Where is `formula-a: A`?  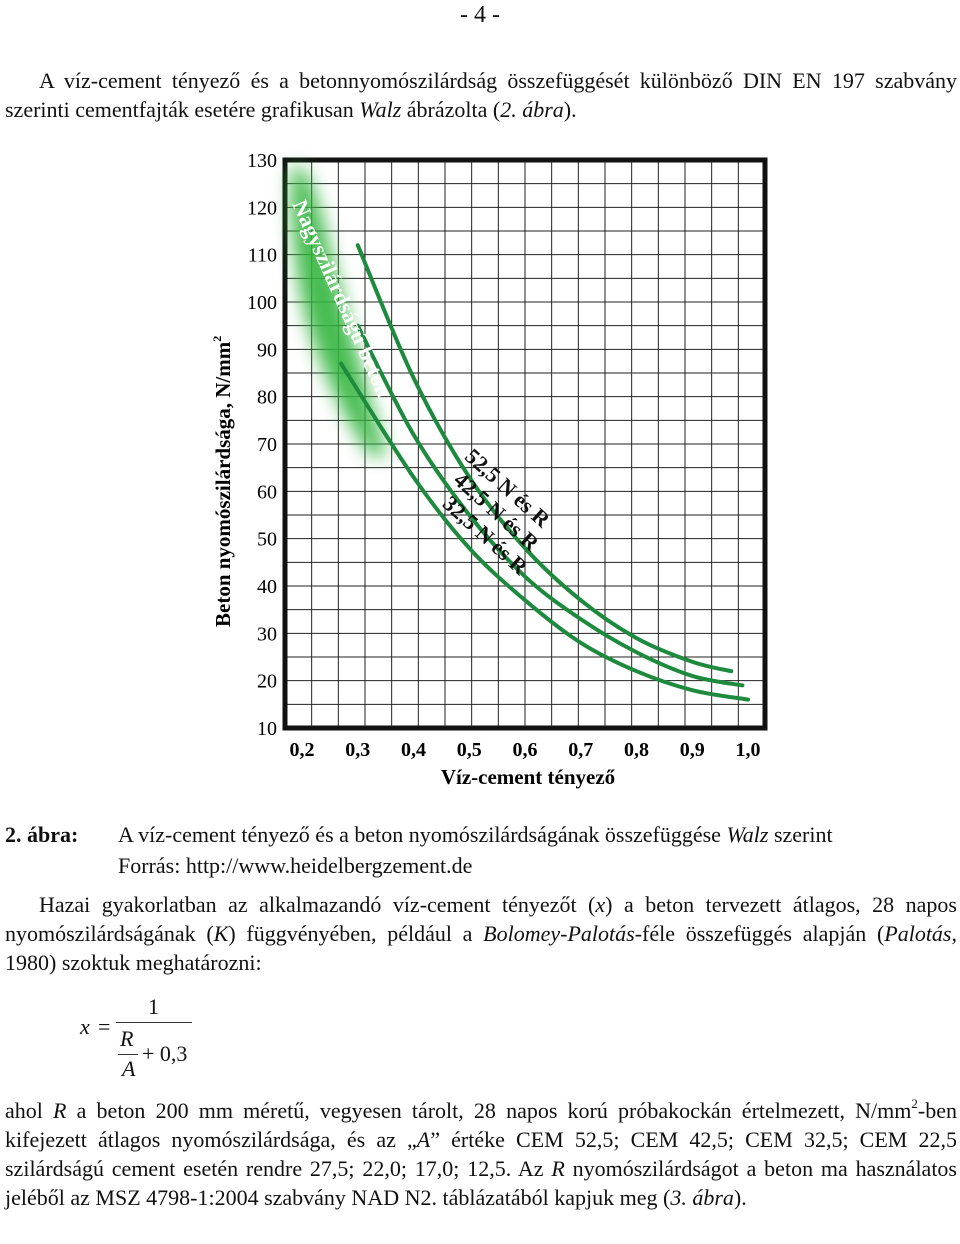
formula-a: A is located at coordinates (129, 1068).